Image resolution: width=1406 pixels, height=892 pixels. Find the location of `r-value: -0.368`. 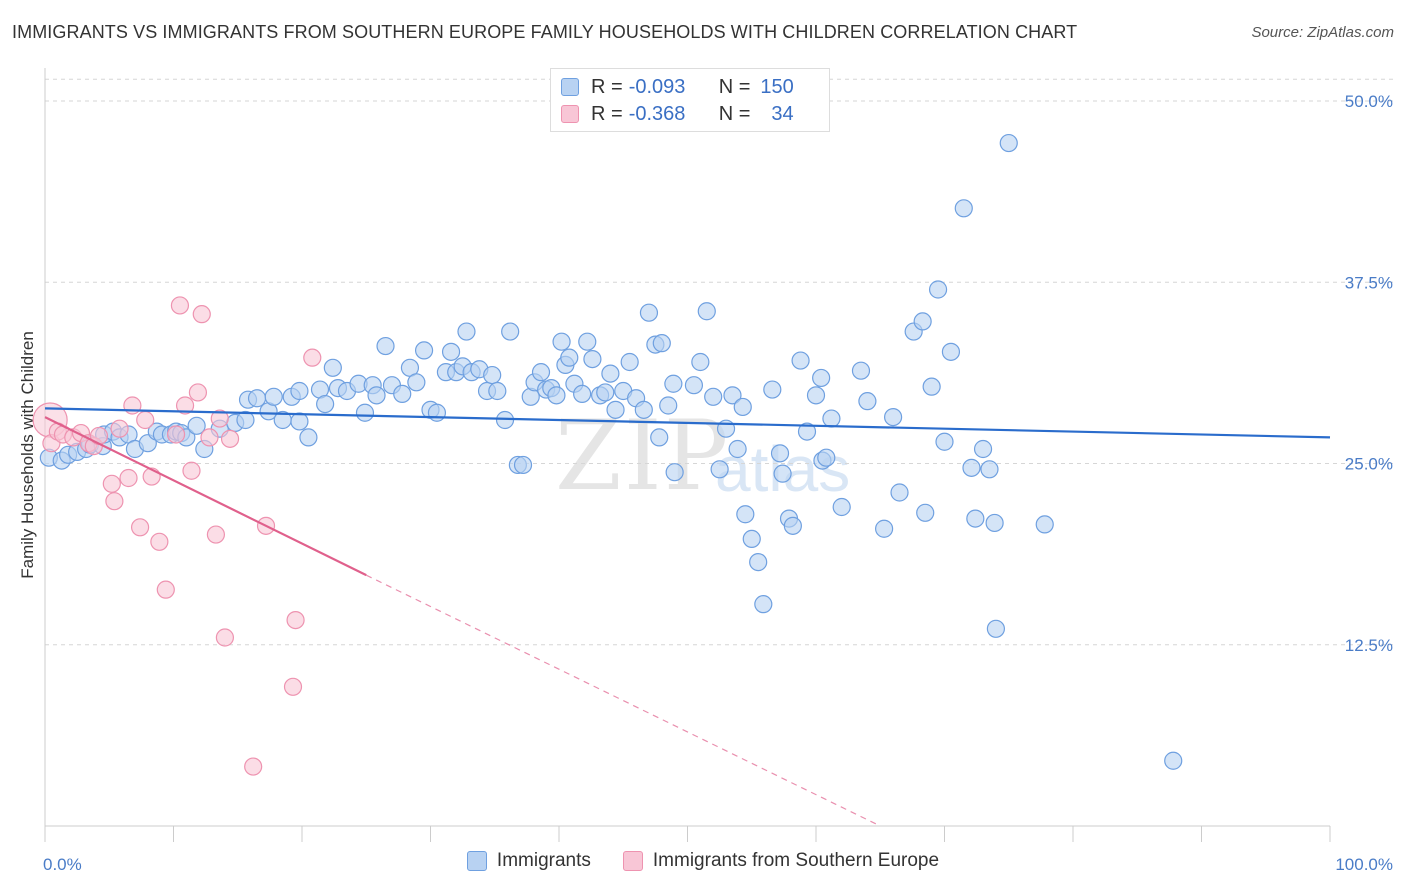

r-value: -0.368 is located at coordinates (657, 113).